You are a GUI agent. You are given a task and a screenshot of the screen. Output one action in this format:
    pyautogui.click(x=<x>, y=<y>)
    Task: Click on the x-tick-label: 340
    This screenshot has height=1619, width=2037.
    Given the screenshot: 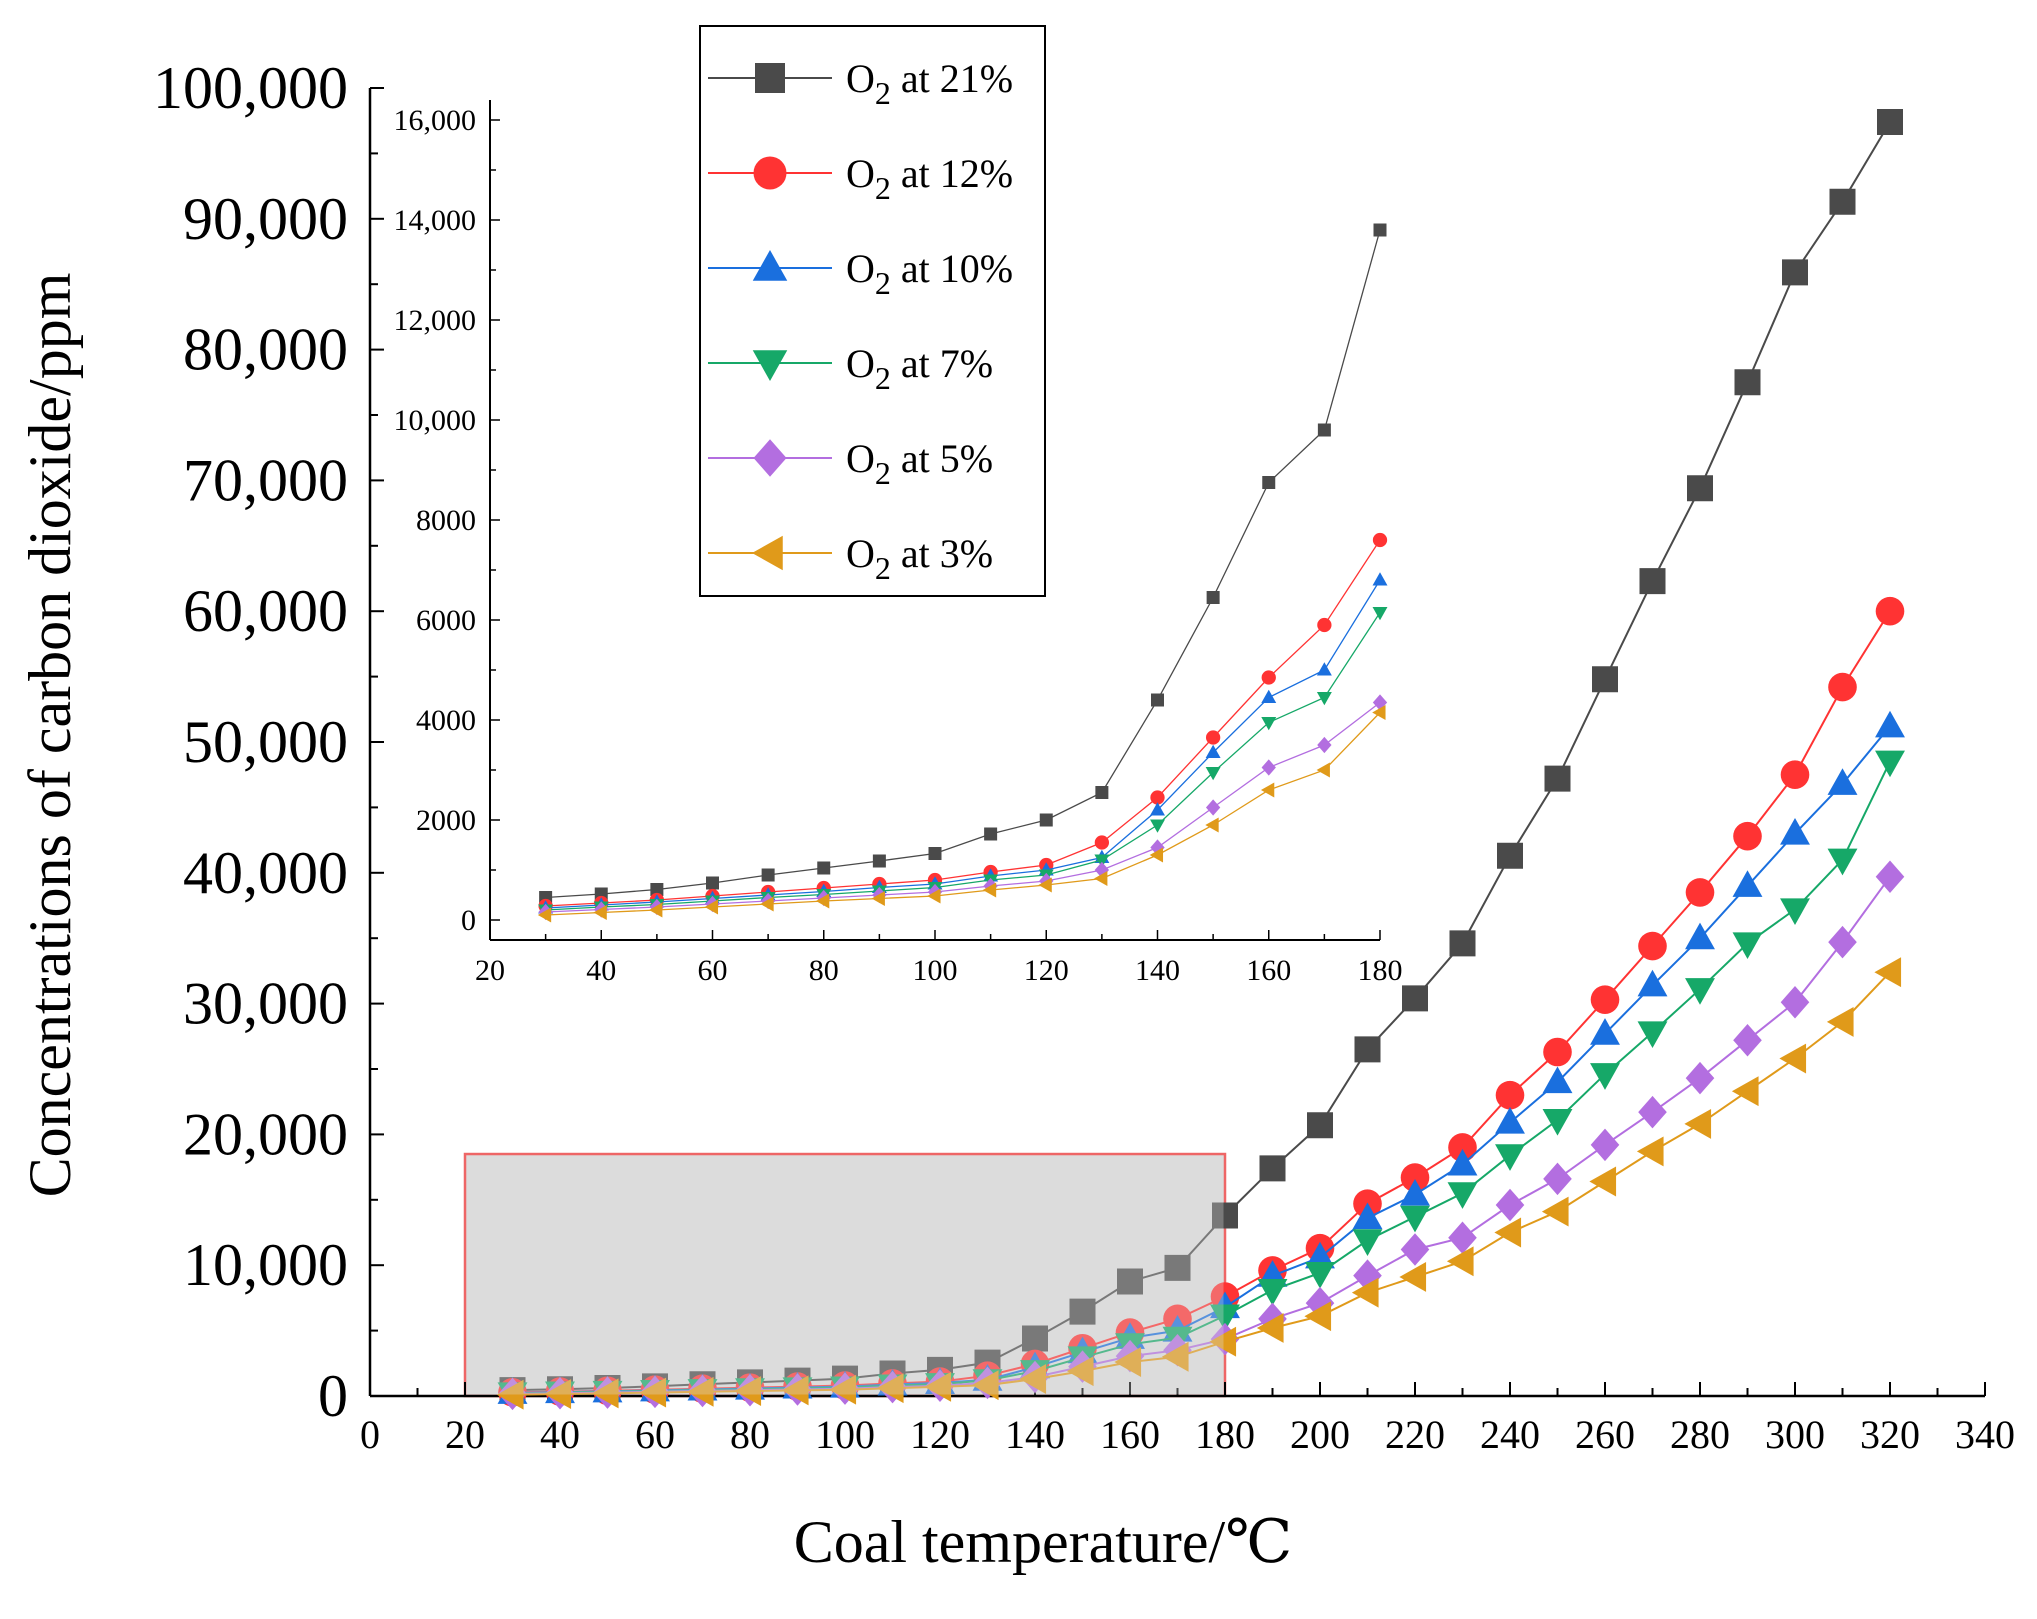 What is the action you would take?
    pyautogui.click(x=1985, y=1434)
    